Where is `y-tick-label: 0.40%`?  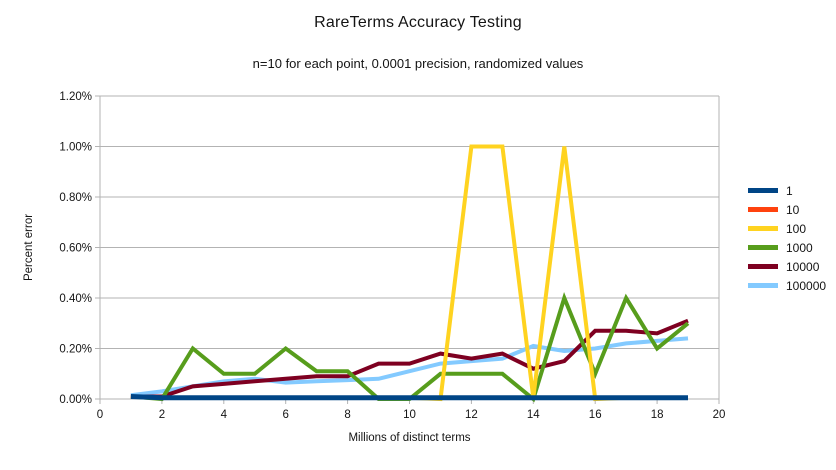
y-tick-label: 0.40% is located at coordinates (75, 299).